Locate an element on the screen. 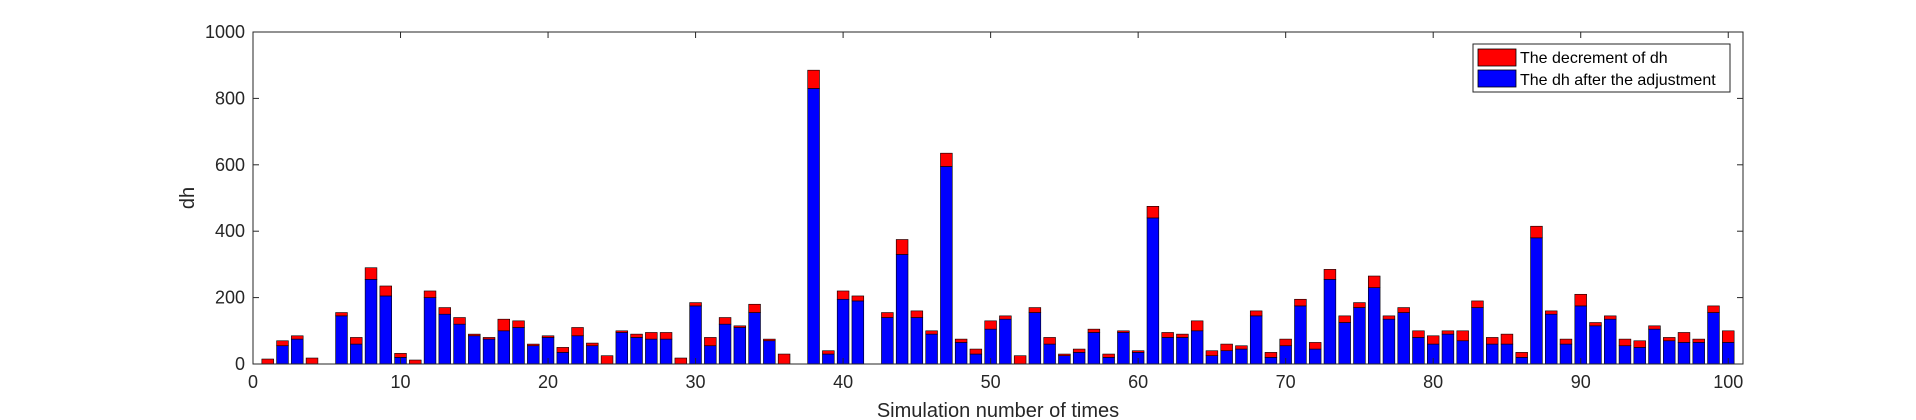 This screenshot has height=420, width=1916. y-tick-label-600: 600 is located at coordinates (230, 165).